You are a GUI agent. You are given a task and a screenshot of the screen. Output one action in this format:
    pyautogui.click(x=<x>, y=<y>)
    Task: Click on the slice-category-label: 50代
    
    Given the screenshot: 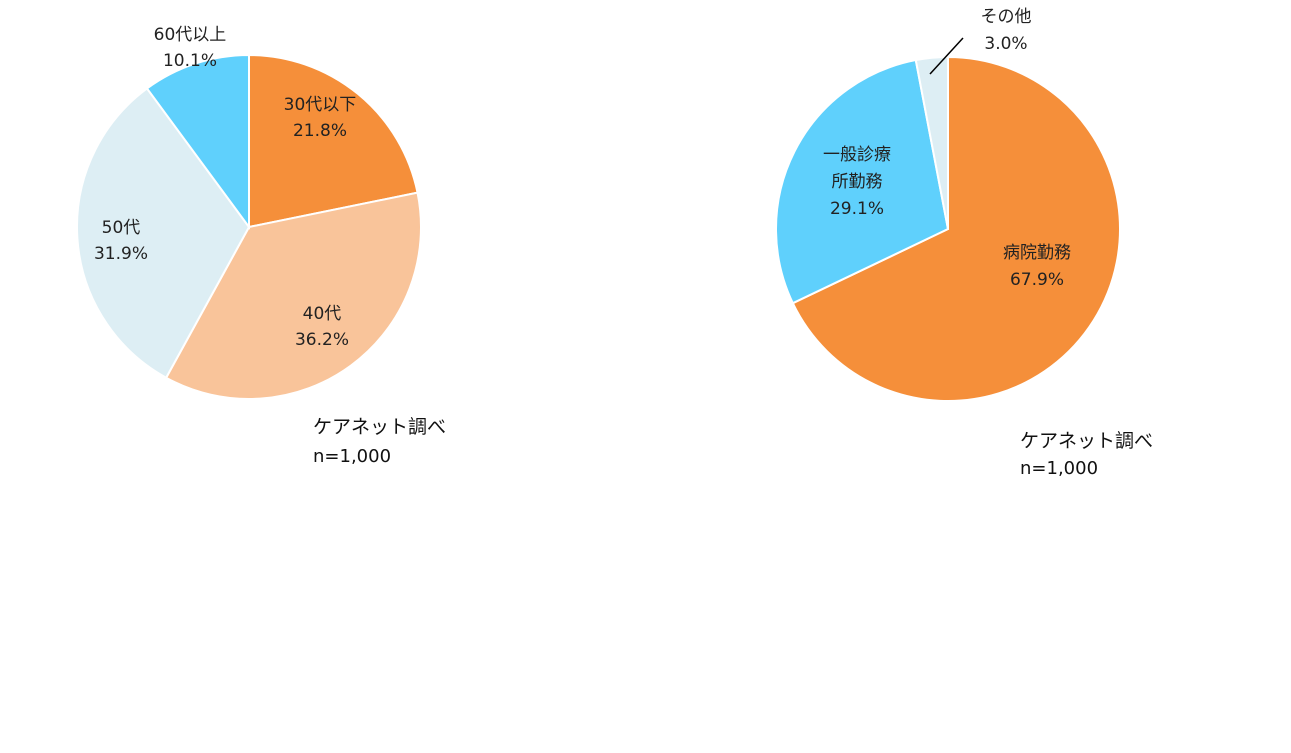 What is the action you would take?
    pyautogui.click(x=121, y=228)
    